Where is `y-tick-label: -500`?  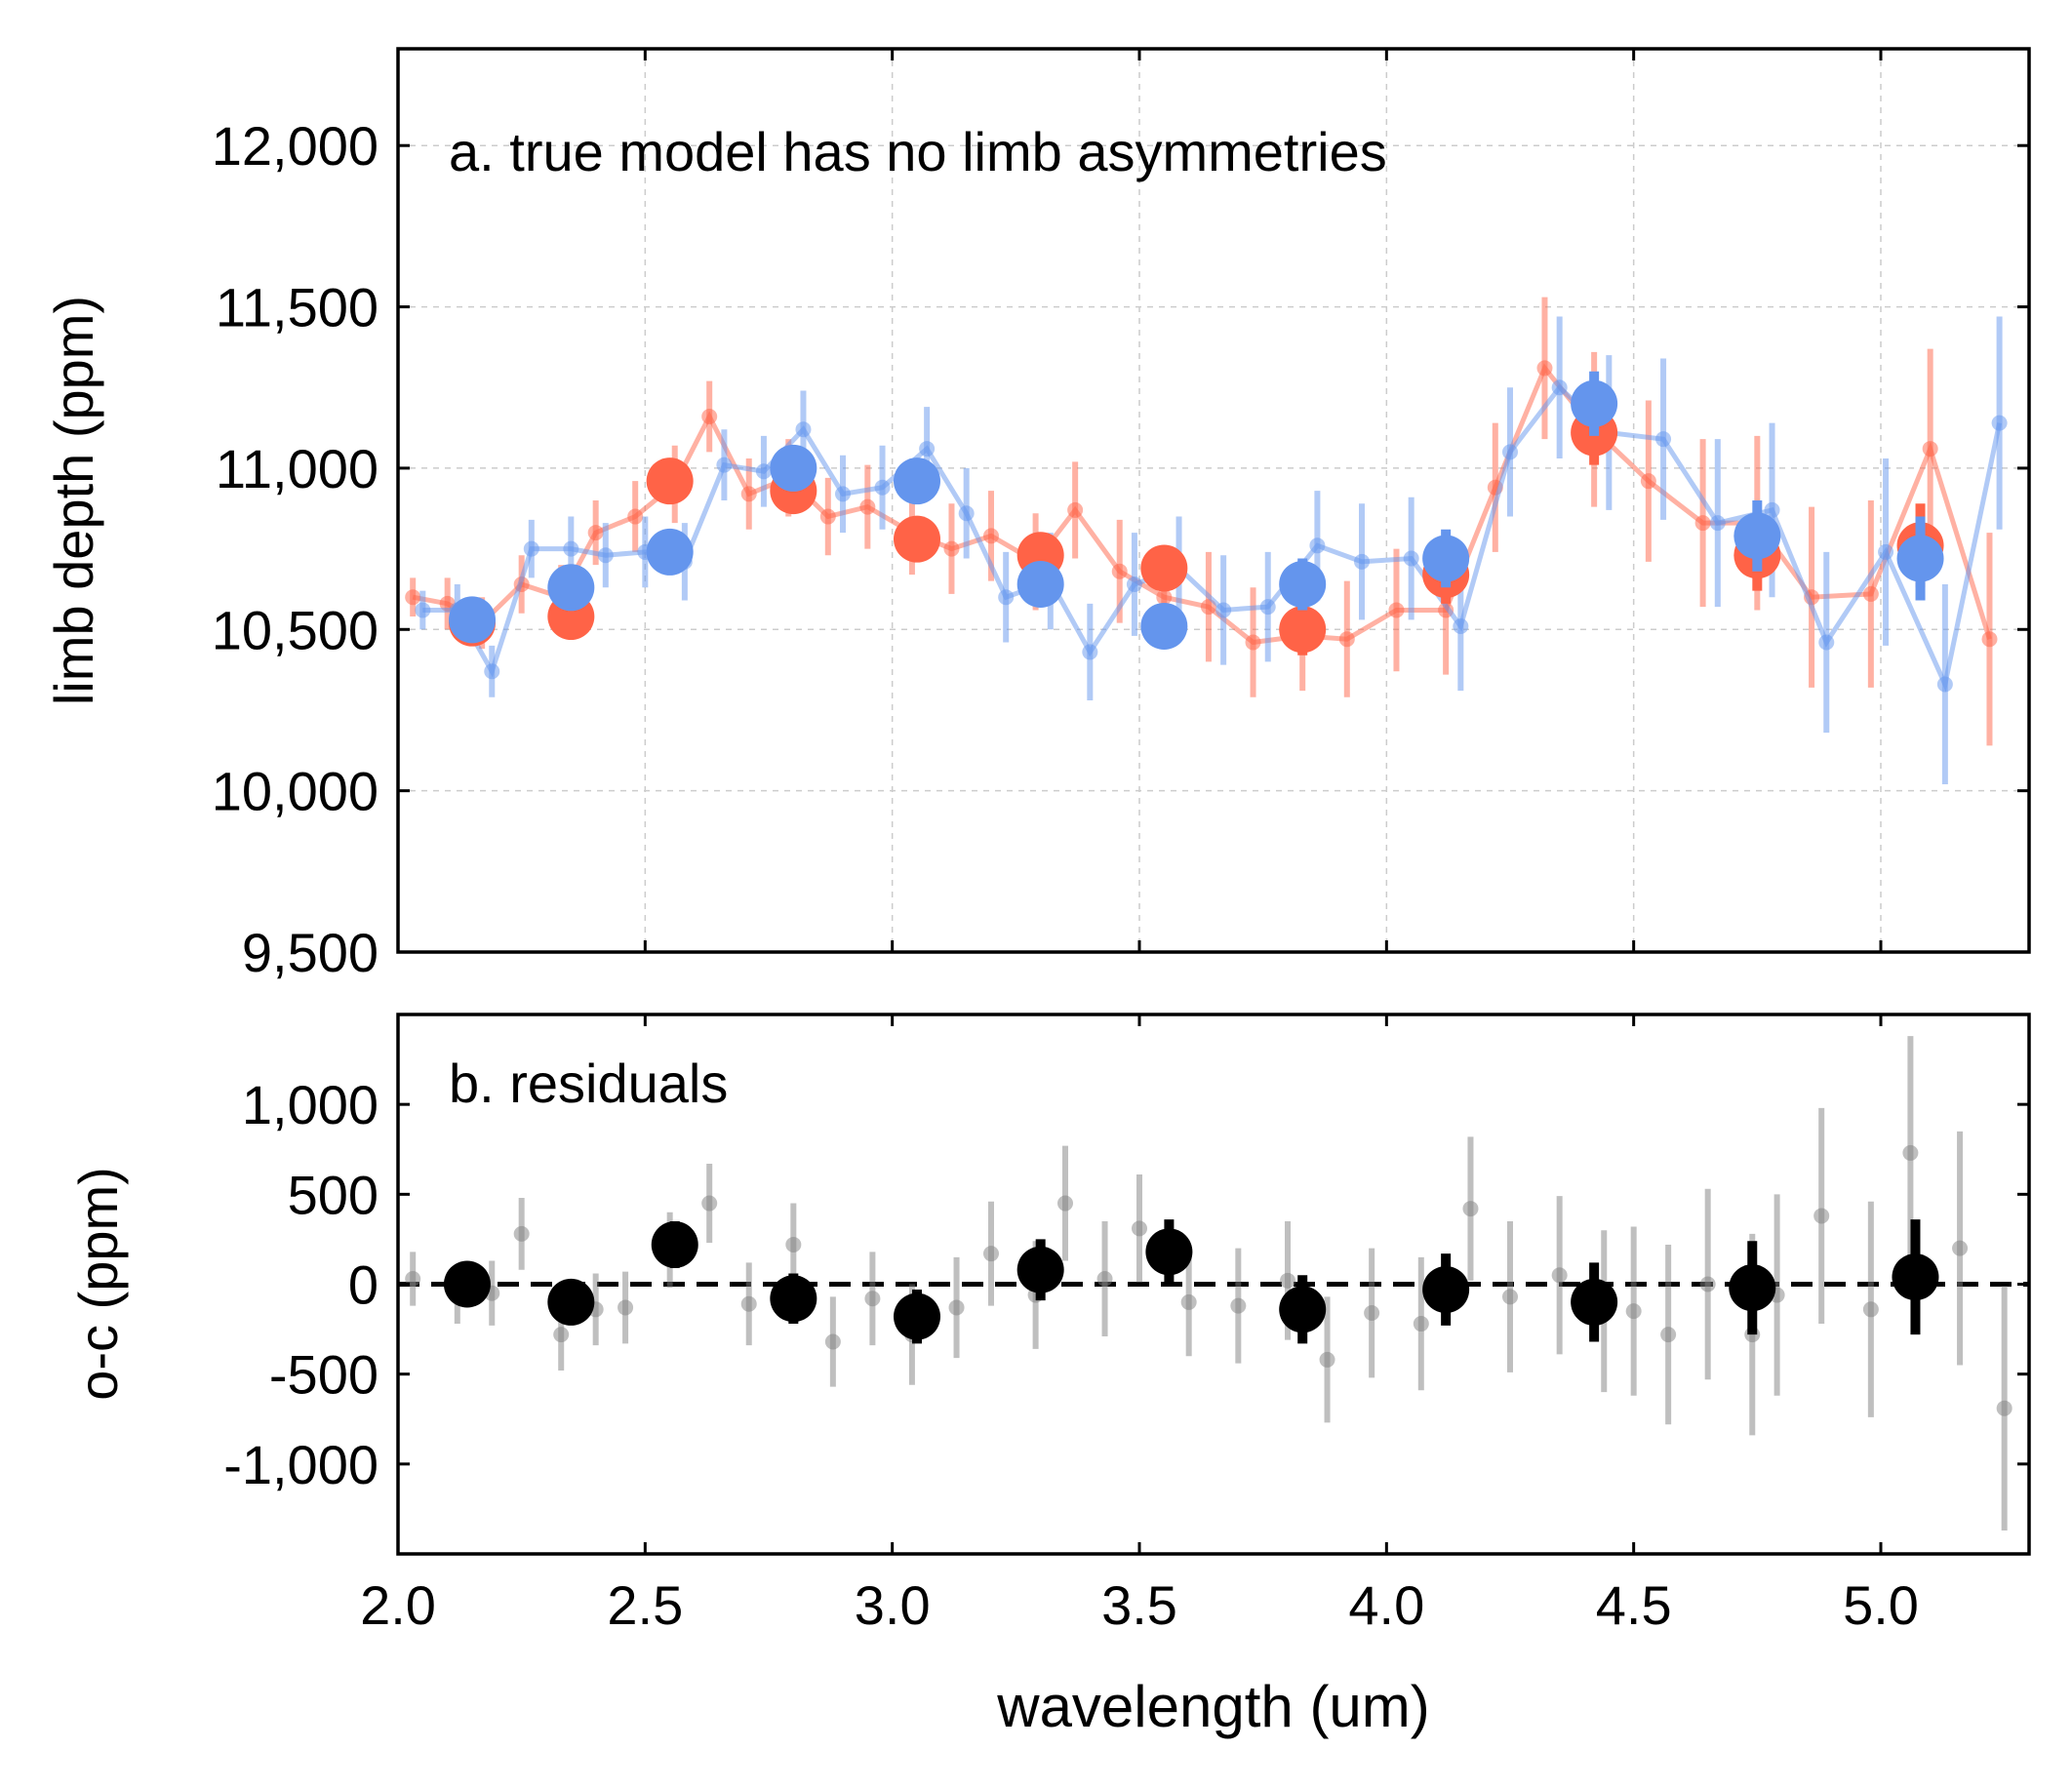 y-tick-label: -500 is located at coordinates (324, 1375).